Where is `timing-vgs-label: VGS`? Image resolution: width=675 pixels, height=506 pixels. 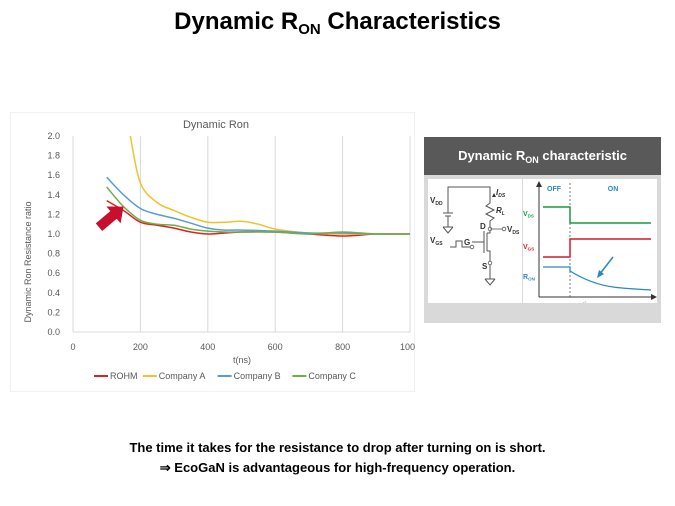
timing-vgs-label: VGS is located at coordinates (528, 248).